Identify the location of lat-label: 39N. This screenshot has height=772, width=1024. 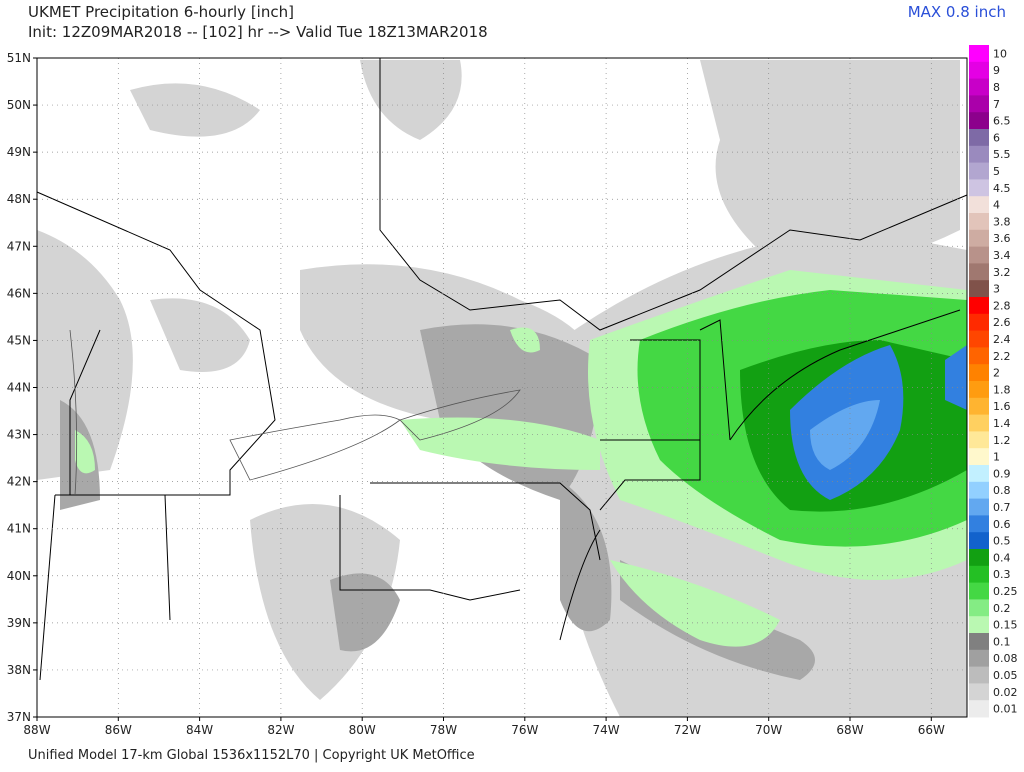
(19, 623).